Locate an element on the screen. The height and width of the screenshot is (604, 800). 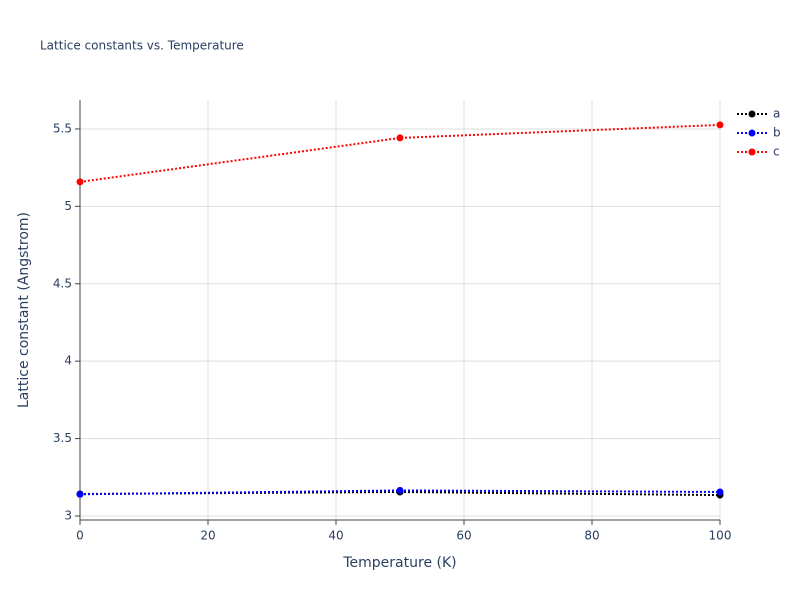
y-tick-label: 3 is located at coordinates (68, 515).